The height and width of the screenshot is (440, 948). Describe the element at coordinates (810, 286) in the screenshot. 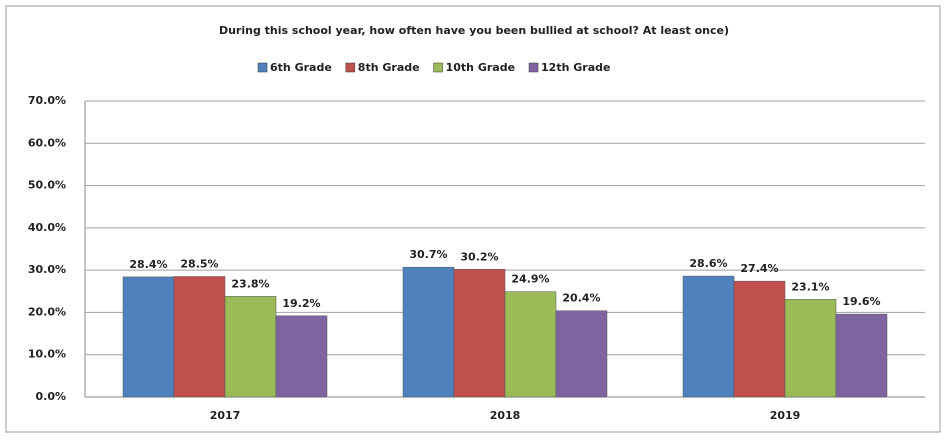

I see `value-label: 23.1%` at that location.